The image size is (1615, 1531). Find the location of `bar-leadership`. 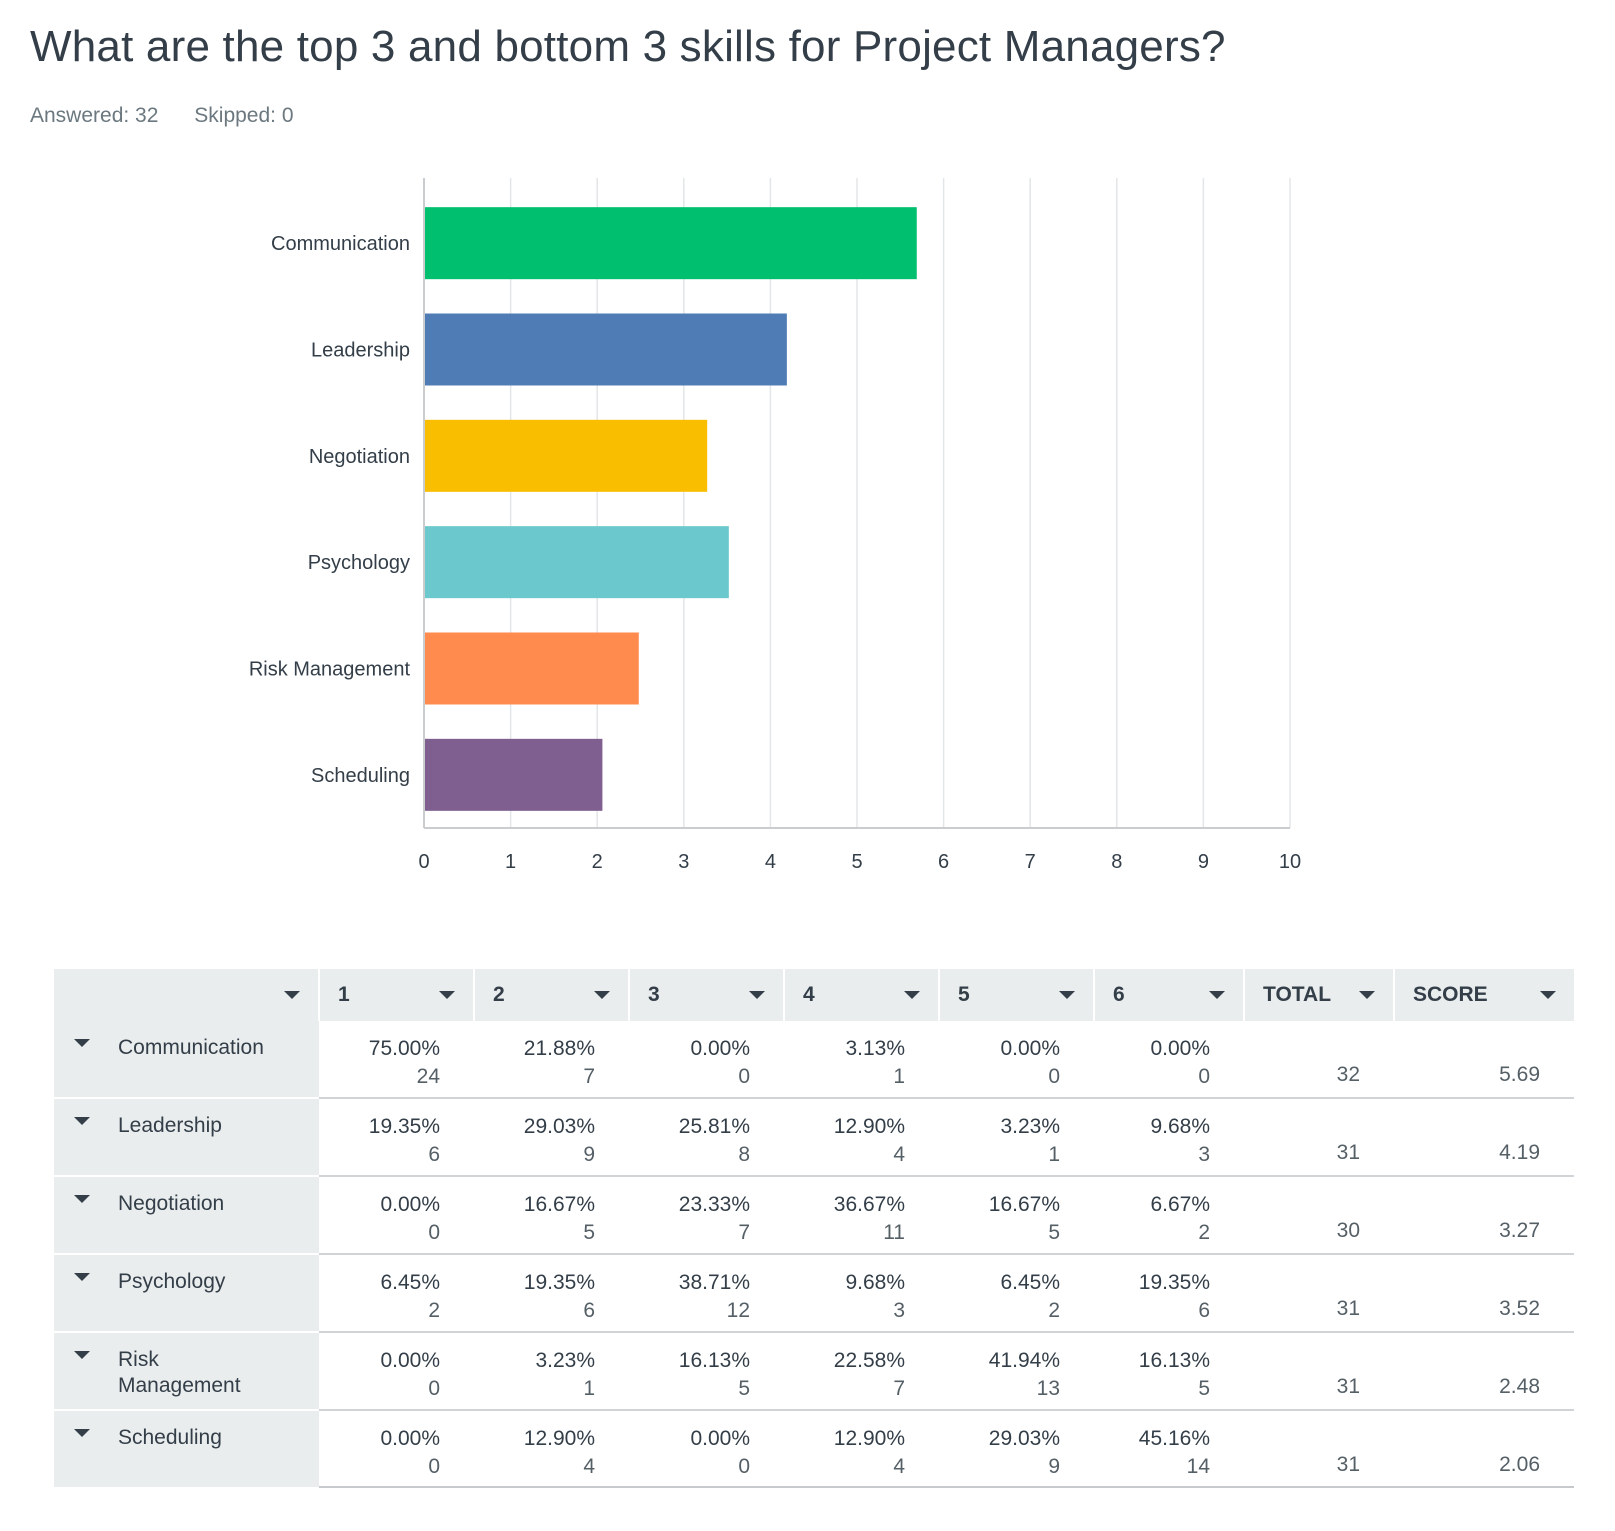

bar-leadership is located at coordinates (605, 349).